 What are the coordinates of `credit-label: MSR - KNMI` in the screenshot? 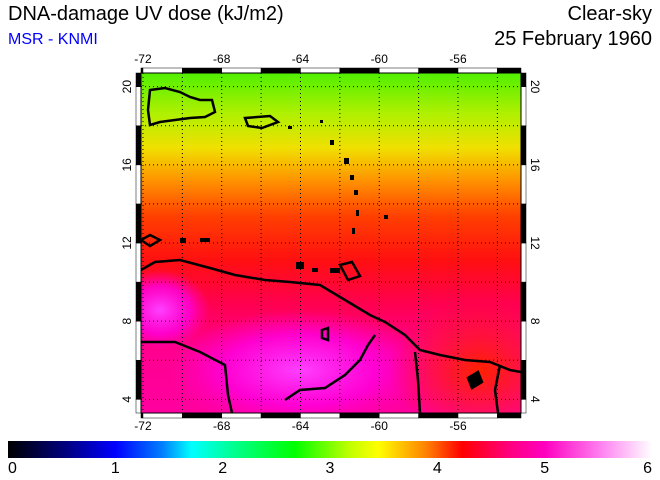 It's located at (53, 39).